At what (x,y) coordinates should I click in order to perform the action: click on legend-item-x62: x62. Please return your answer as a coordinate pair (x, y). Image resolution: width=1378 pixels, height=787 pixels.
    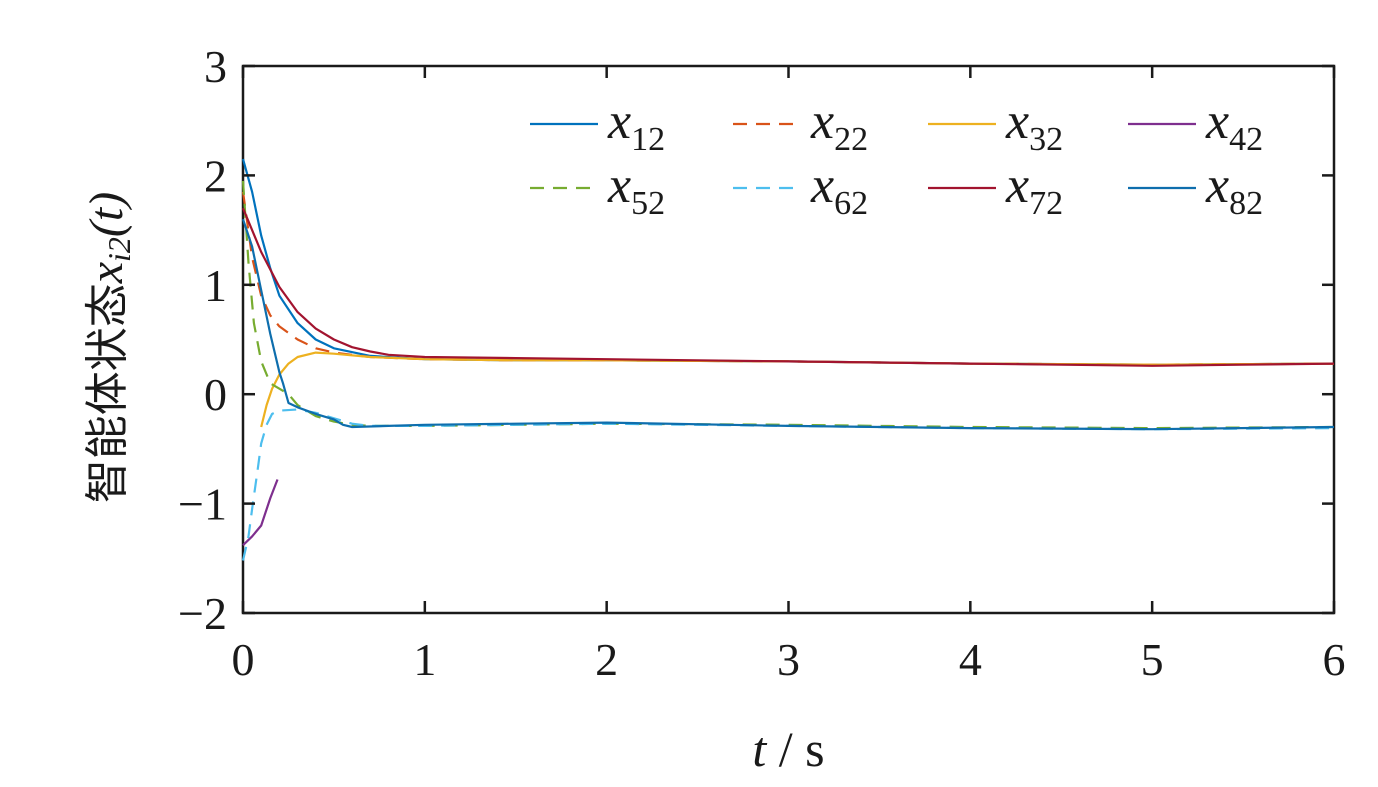
    Looking at the image, I should click on (800, 189).